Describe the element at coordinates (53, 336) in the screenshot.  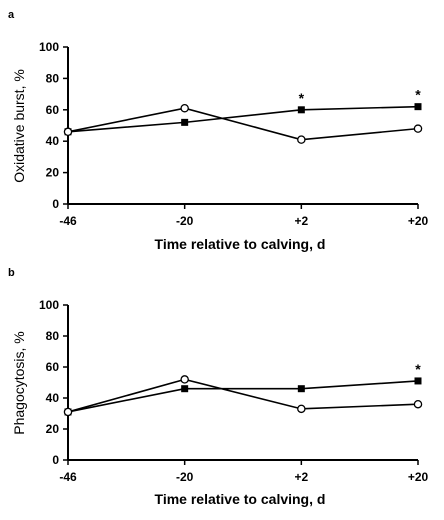
I see `panel-b-y-tick-label: 80` at that location.